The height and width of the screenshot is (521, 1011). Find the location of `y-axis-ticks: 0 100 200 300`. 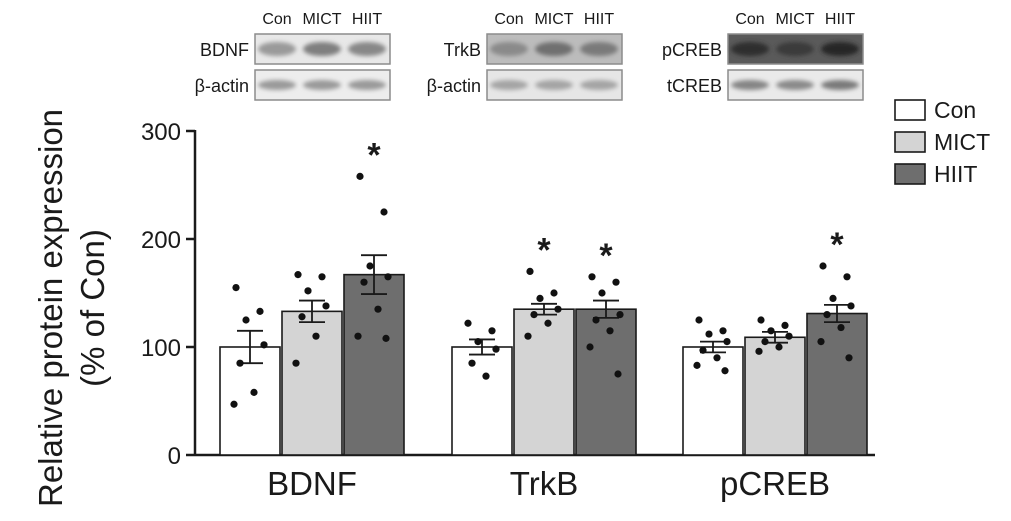

y-axis-ticks: 0 100 200 300 is located at coordinates (168, 294).